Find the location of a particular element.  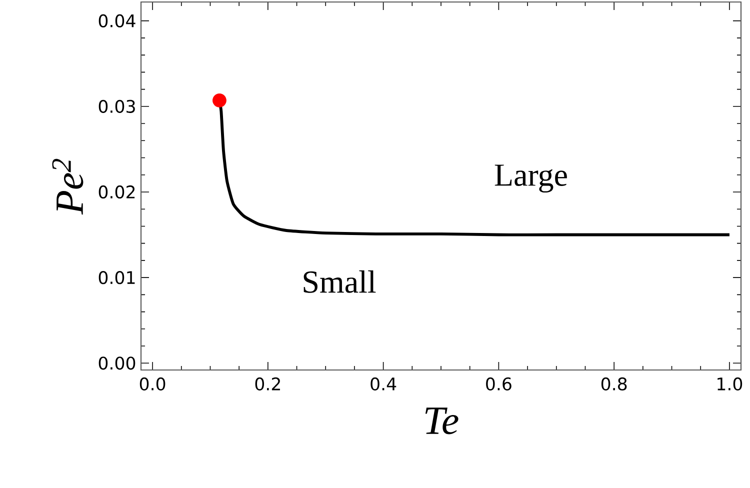

x-tick-label: 0.6 is located at coordinates (499, 383).